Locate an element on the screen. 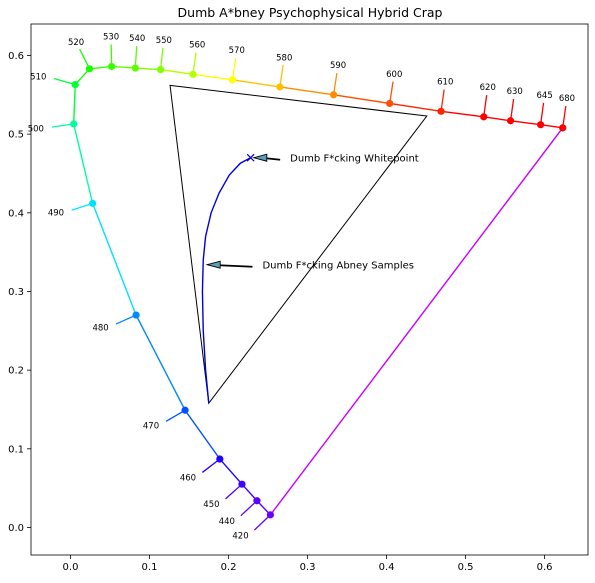  wavelength-label: 630 is located at coordinates (515, 92).